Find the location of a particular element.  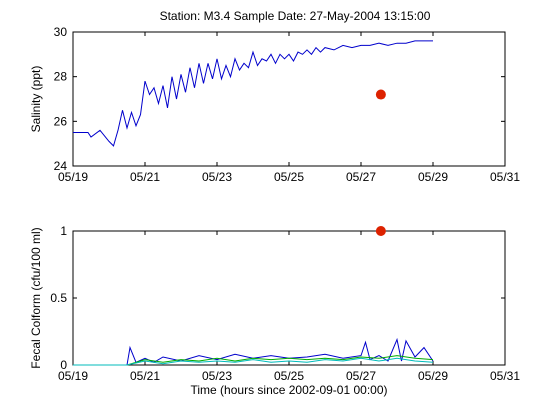

y-tick-label: 24 is located at coordinates (61, 166).